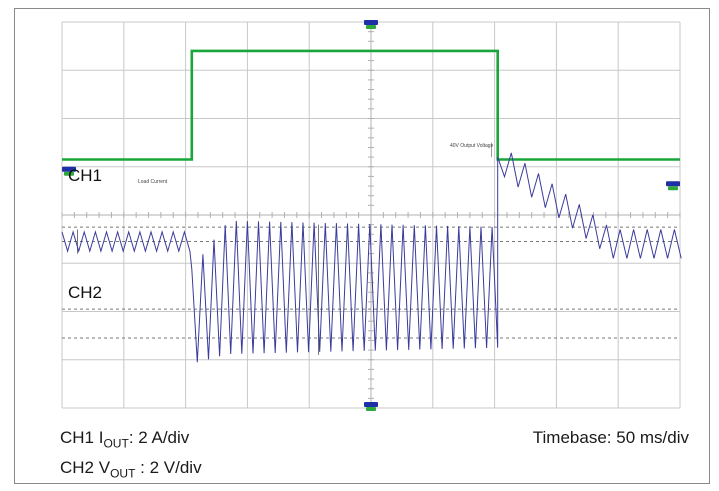 The image size is (719, 491). I want to click on timebase-caption: Timebase: 50 ms/div, so click(610, 437).